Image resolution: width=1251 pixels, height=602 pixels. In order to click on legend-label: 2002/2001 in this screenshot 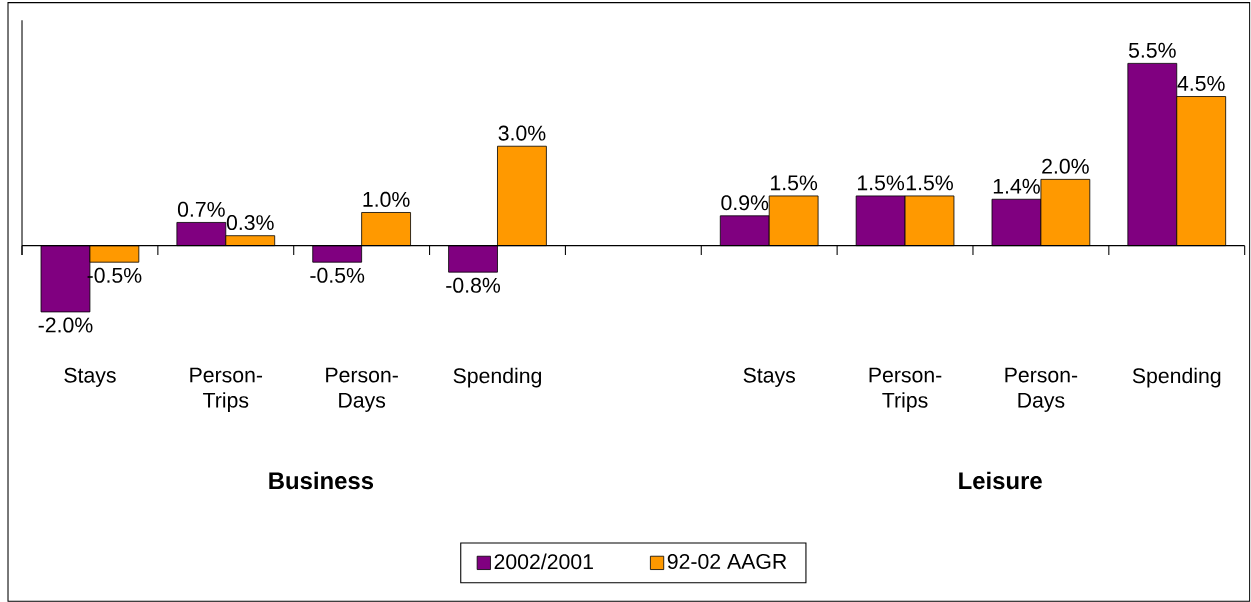, I will do `click(543, 561)`.